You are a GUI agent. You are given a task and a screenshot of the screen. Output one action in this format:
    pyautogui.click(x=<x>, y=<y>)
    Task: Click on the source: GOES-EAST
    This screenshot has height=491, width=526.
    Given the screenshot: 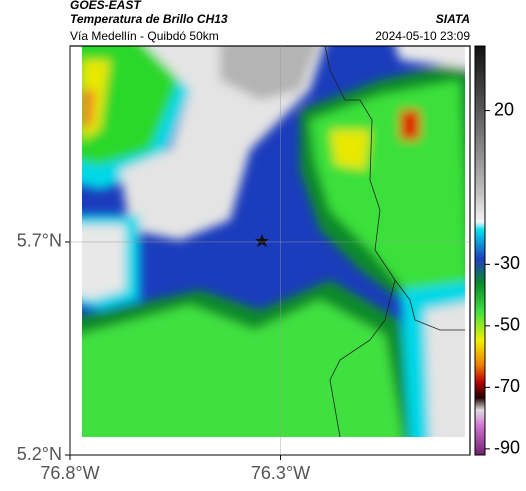 What is the action you would take?
    pyautogui.click(x=106, y=6)
    